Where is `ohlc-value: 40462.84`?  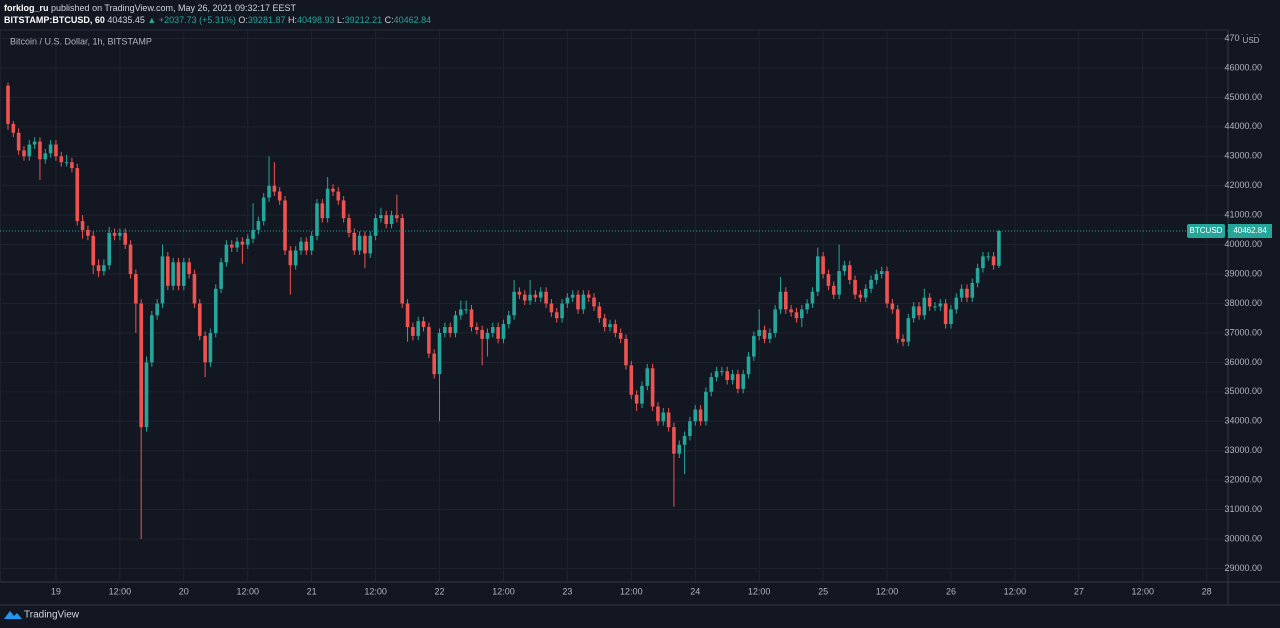
ohlc-value: 40462.84 is located at coordinates (412, 20).